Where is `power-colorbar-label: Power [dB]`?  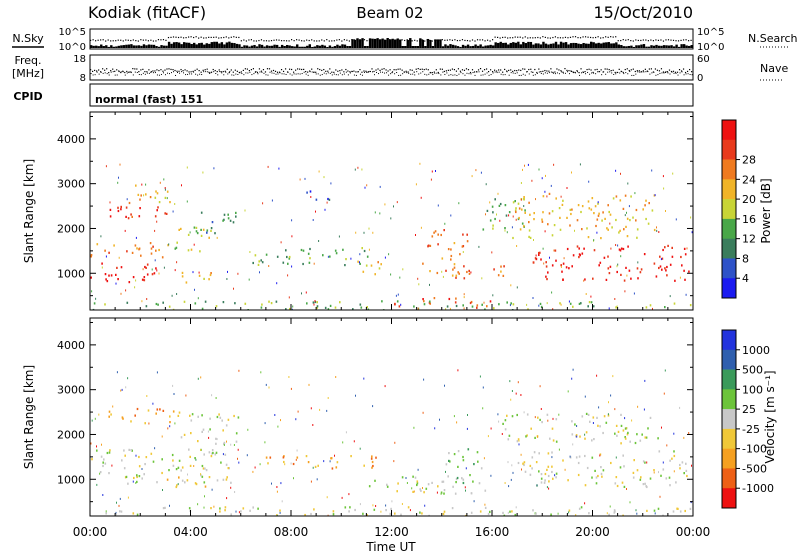
power-colorbar-label: Power [dB] is located at coordinates (766, 210).